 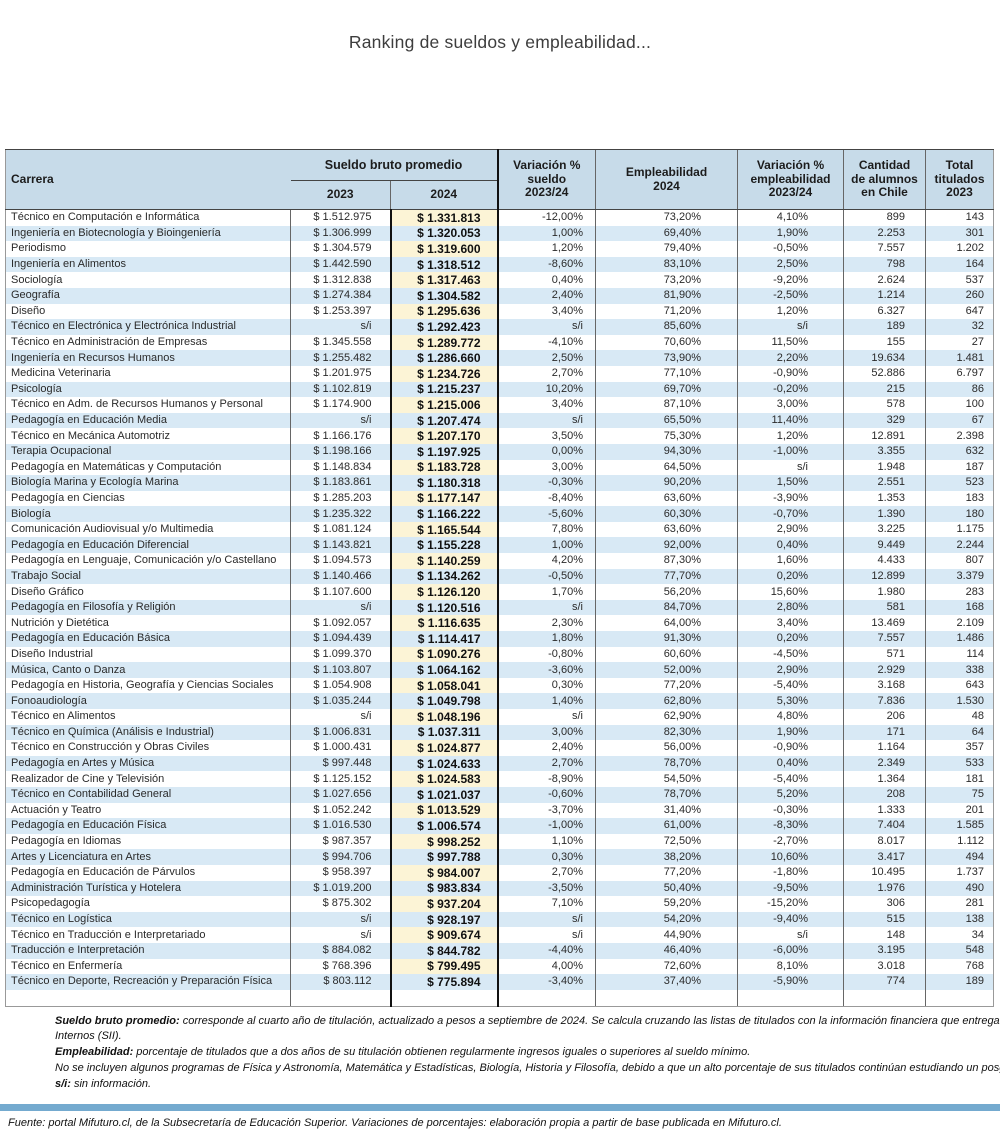 I want to click on cell-titulados-2023: 768, so click(x=959, y=966).